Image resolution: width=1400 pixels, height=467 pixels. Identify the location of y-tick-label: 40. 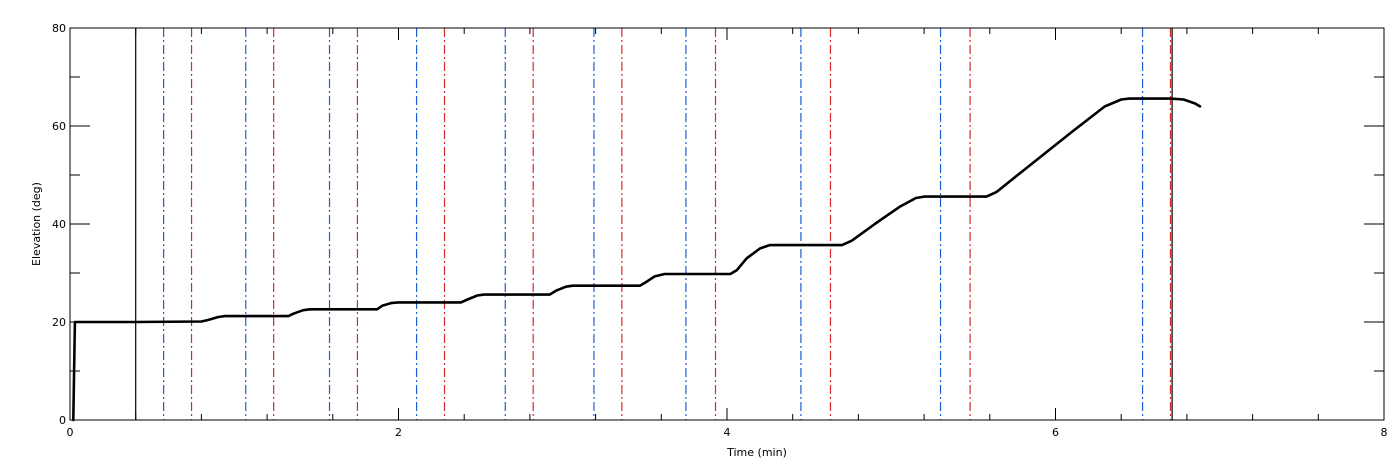
(59, 224).